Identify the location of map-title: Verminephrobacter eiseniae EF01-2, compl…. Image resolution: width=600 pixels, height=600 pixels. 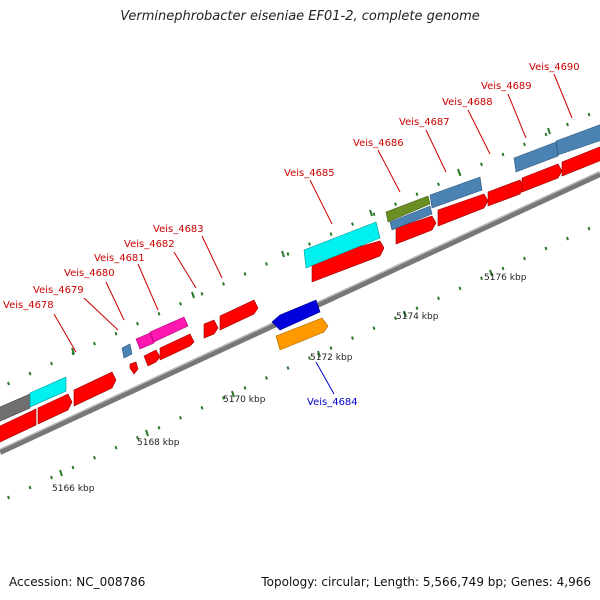
(300, 16).